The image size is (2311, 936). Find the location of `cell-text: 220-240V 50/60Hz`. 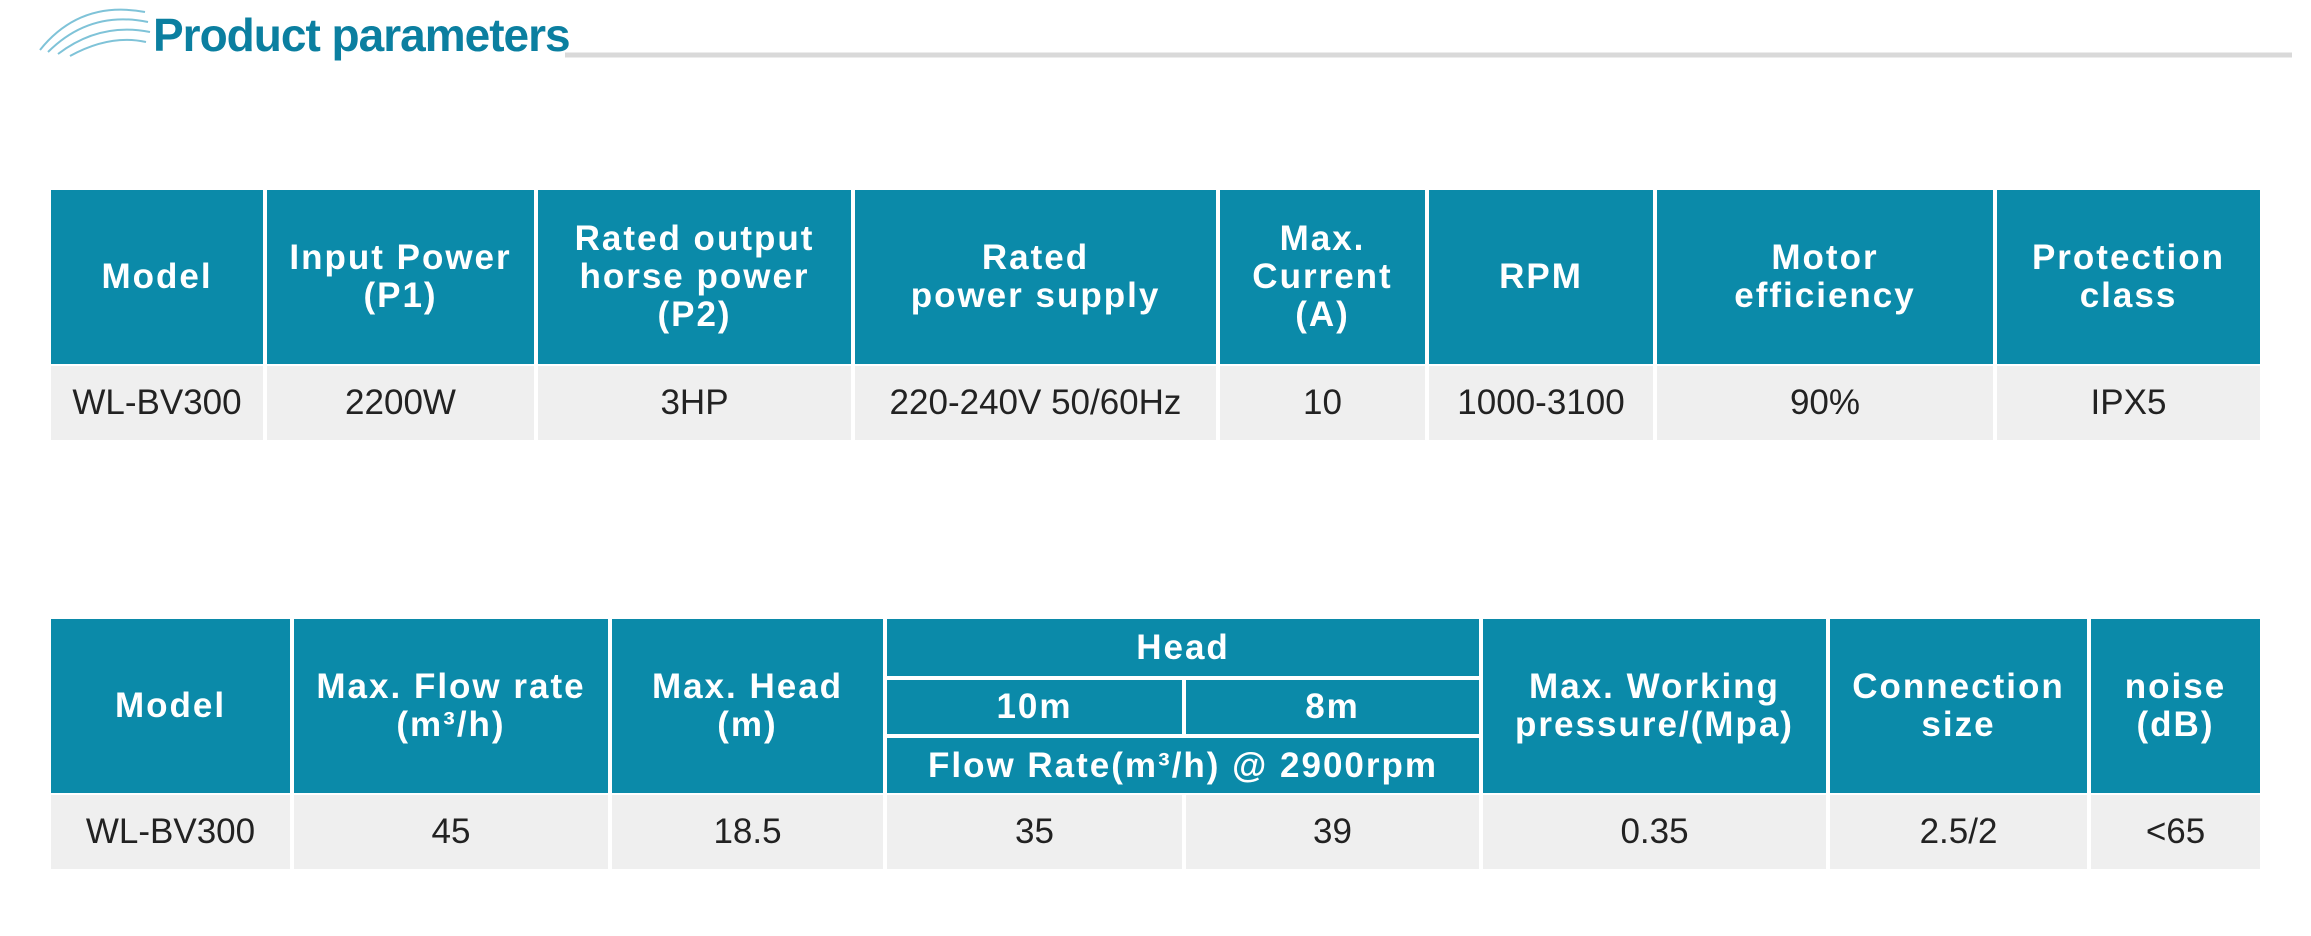

cell-text: 220-240V 50/60Hz is located at coordinates (1035, 402).